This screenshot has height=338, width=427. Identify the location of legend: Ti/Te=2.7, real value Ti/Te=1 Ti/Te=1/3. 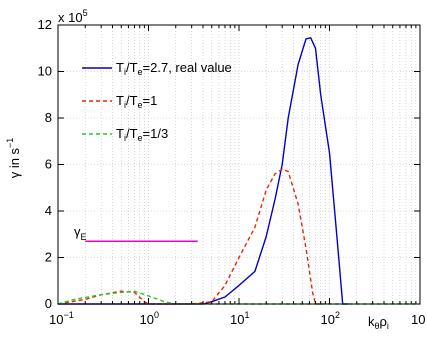
(157, 101).